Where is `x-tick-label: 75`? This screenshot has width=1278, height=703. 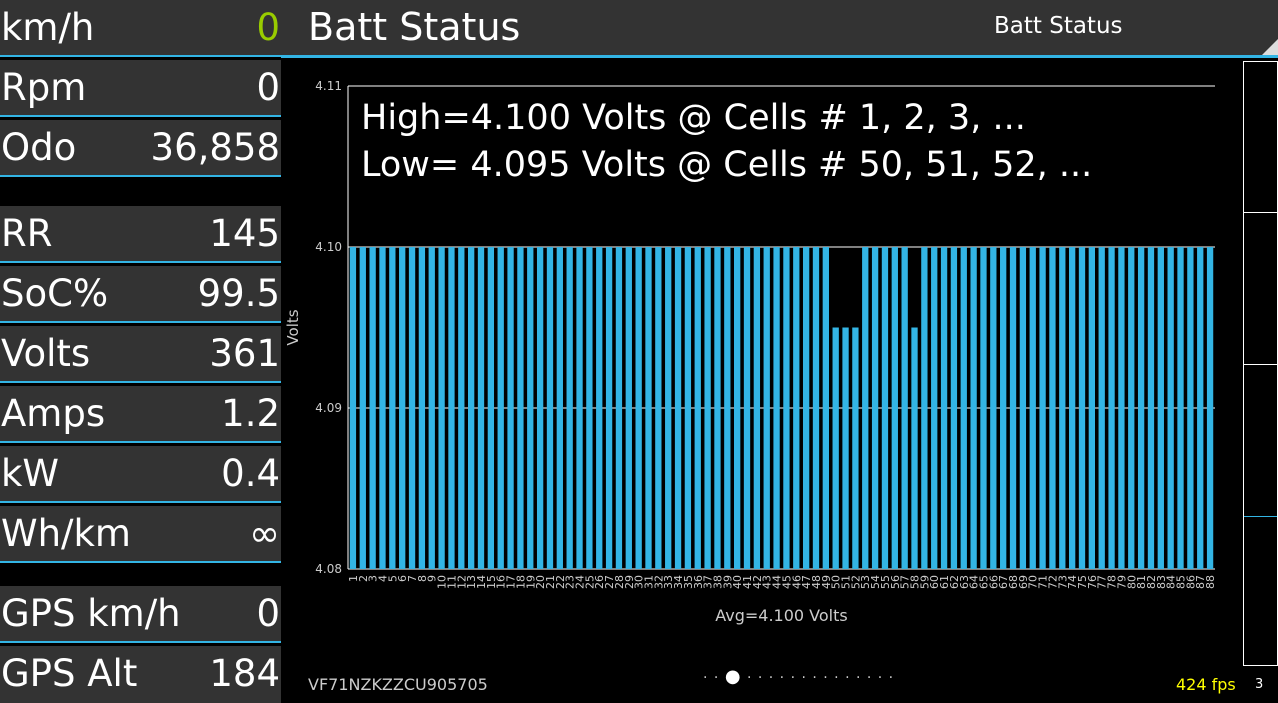 x-tick-label: 75 is located at coordinates (1082, 582).